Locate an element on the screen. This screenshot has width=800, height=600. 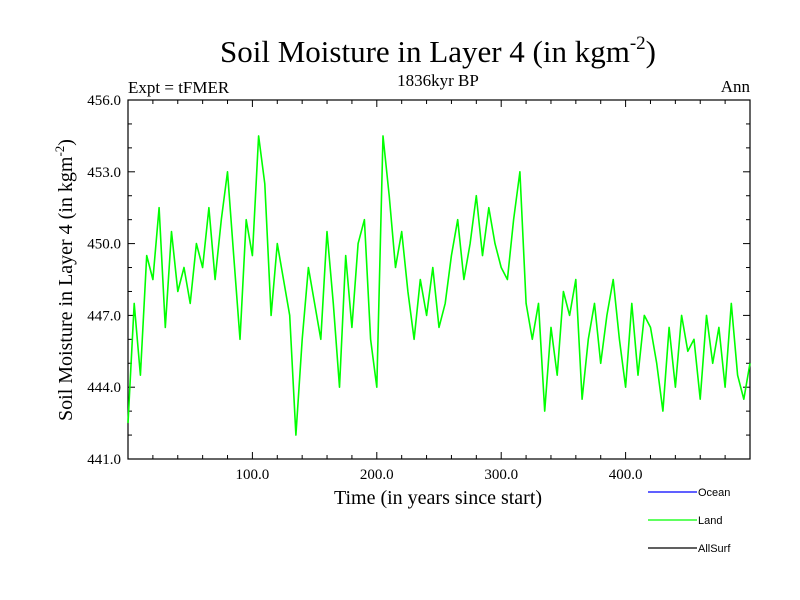
x-tick-label: 400.0 is located at coordinates (626, 475).